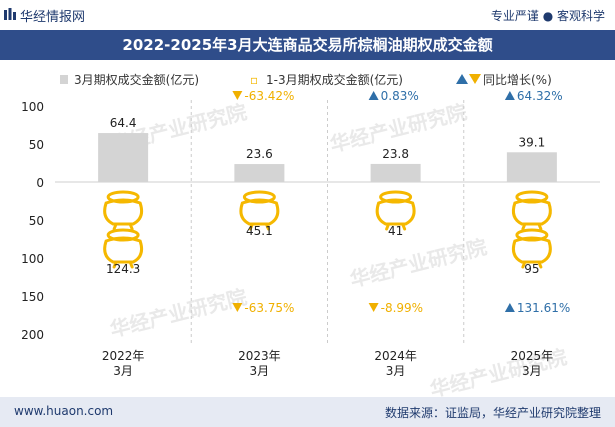  Describe the element at coordinates (32, 107) in the screenshot. I see `y-tick-0: 100` at that location.